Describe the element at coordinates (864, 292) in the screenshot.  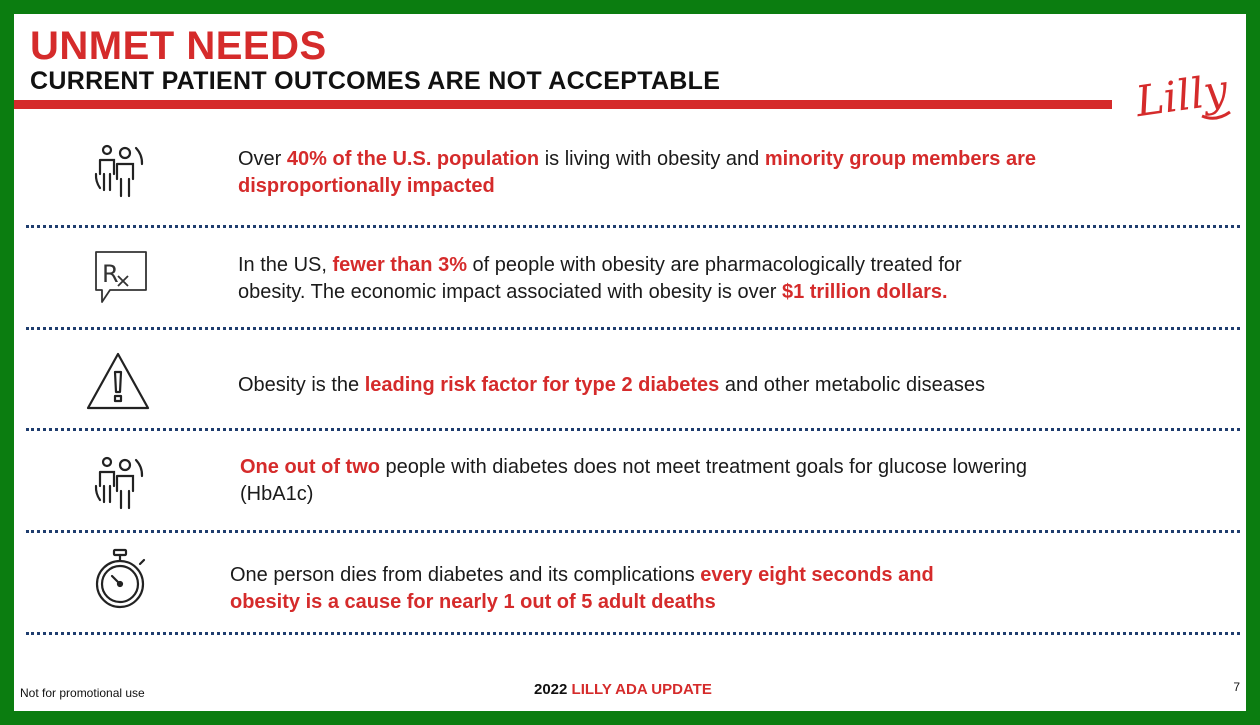
I see `highlight-text: $1 trillion dollars.` at that location.